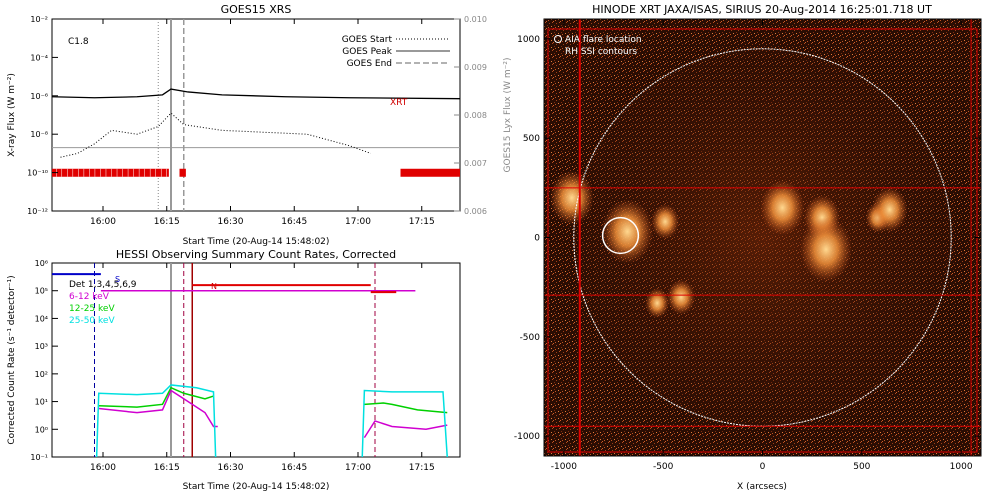 The height and width of the screenshot is (500, 1000). What do you see at coordinates (103, 222) in the screenshot?
I see `goes-x-tick-label: 16:00` at bounding box center [103, 222].